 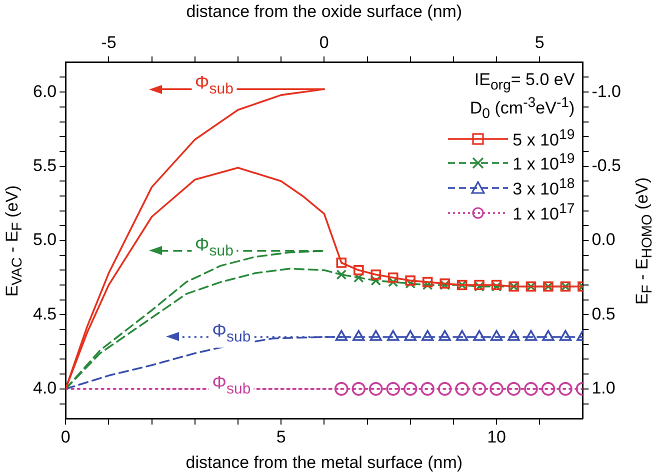 I want to click on legend-label: 5 x 10$^{19}$, so click(x=543, y=138).